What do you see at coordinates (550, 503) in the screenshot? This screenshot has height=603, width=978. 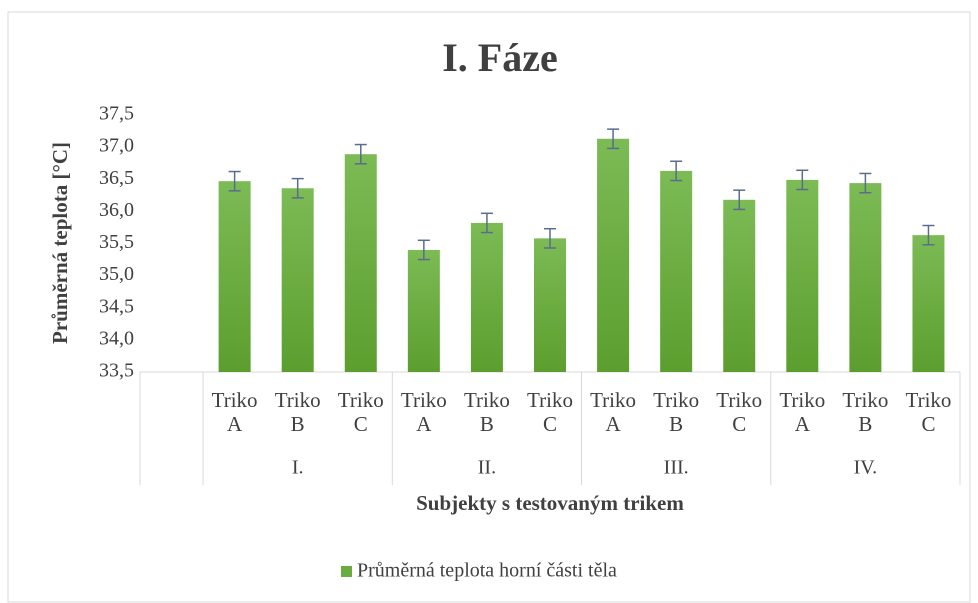 I see `x-axis-label: Subjekty s testovaným trikem` at bounding box center [550, 503].